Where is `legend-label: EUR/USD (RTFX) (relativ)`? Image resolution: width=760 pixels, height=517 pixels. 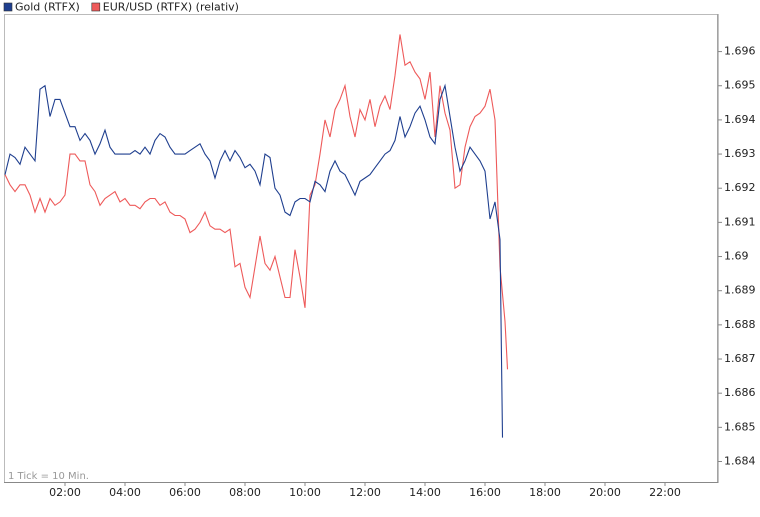
legend-label: EUR/USD (RTFX) (relativ) is located at coordinates (171, 7).